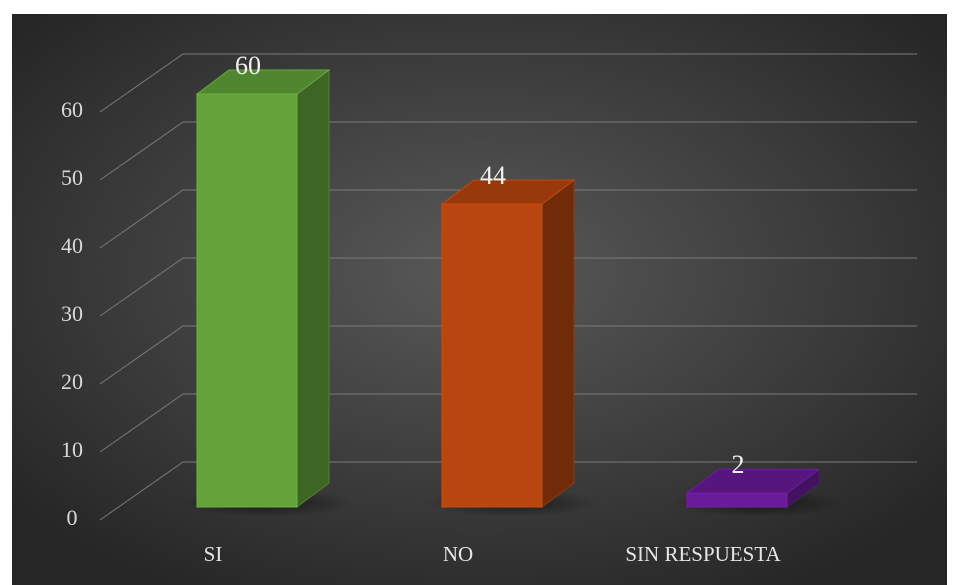 This screenshot has width=959, height=585. What do you see at coordinates (72, 109) in the screenshot?
I see `y-tick-label: 60` at bounding box center [72, 109].